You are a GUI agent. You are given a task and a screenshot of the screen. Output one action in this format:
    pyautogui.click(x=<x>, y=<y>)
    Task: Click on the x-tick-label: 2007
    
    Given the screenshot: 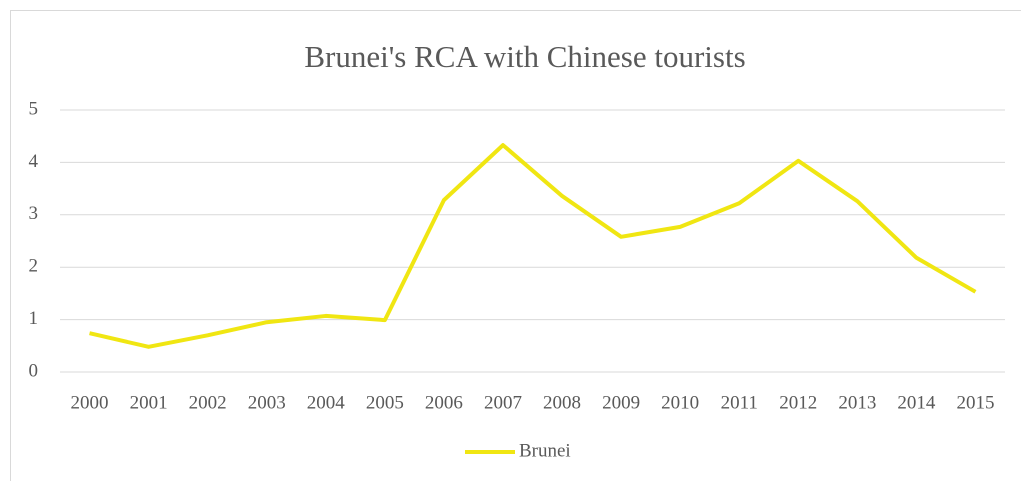 What is the action you would take?
    pyautogui.click(x=503, y=402)
    